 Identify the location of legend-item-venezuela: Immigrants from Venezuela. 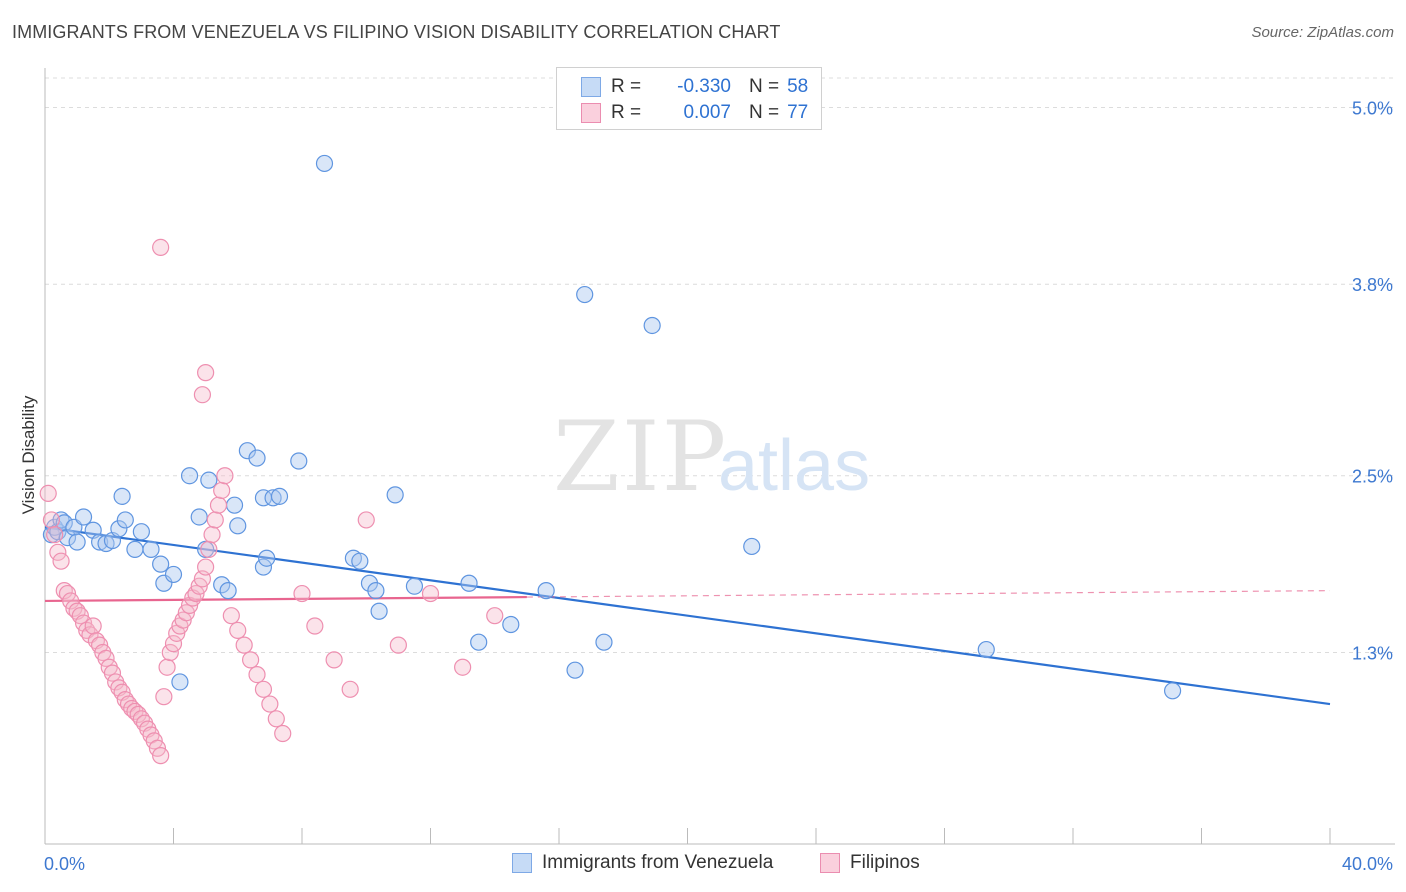
(642, 863).